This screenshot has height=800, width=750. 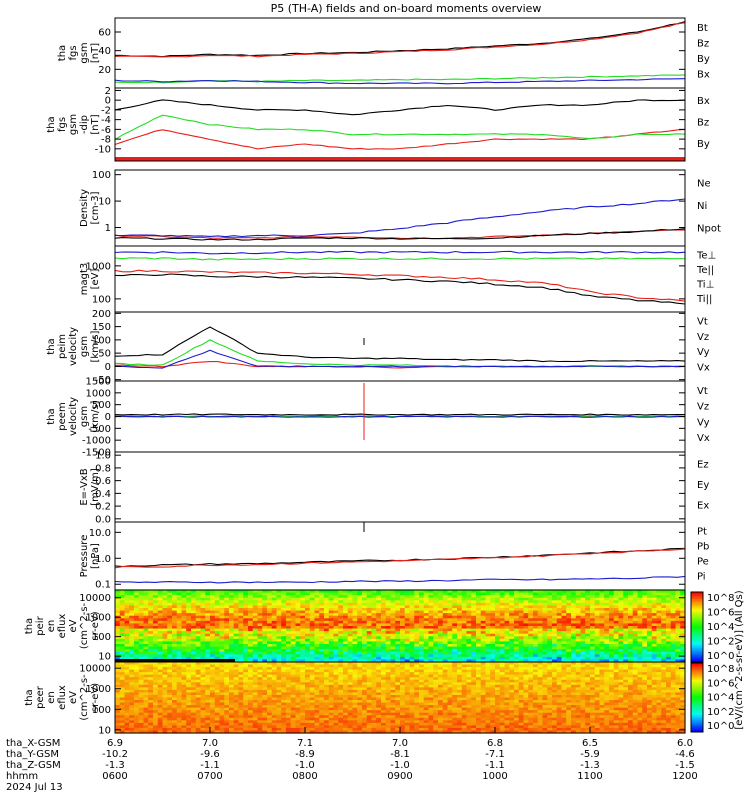 What do you see at coordinates (84, 208) in the screenshot?
I see `y-axis-label: Density` at bounding box center [84, 208].